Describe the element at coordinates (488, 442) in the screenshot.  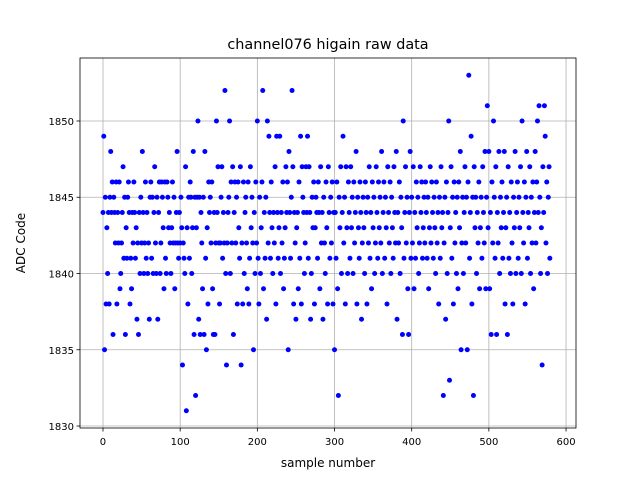
I see `x-tick-label: 500` at that location.